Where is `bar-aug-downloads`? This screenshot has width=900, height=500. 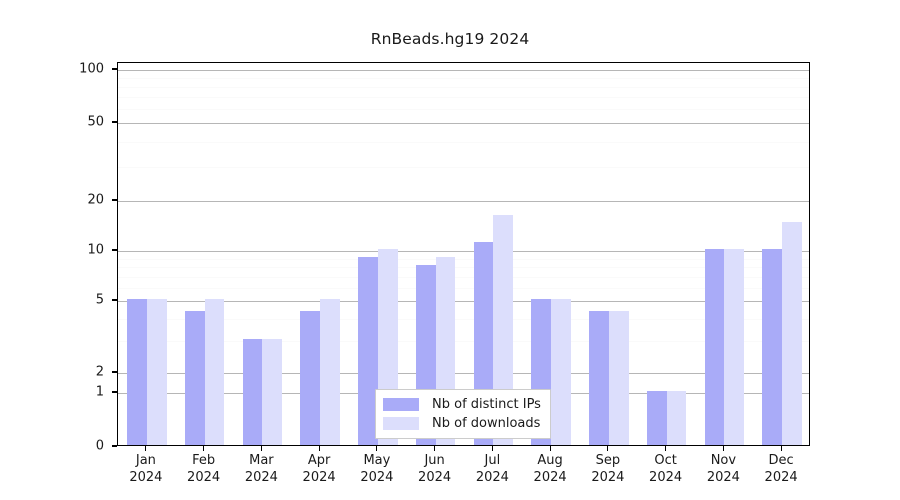
bar-aug-downloads is located at coordinates (561, 372).